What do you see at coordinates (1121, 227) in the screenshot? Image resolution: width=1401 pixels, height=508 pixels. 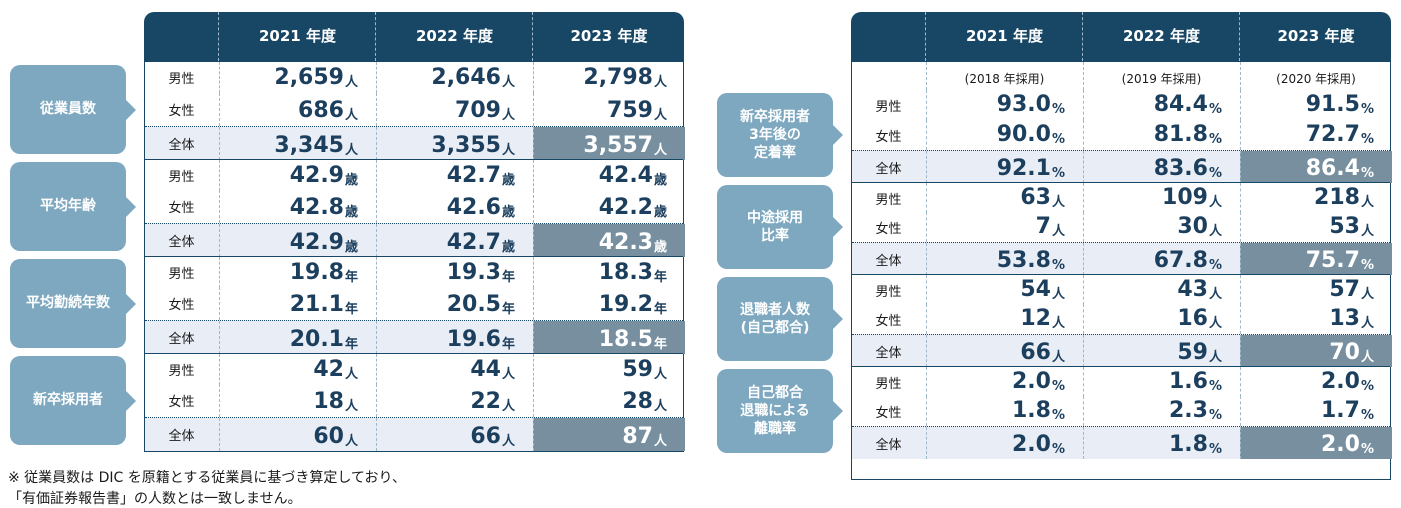 I see `data-row: 女性 7 人 30 人 53 人` at bounding box center [1121, 227].